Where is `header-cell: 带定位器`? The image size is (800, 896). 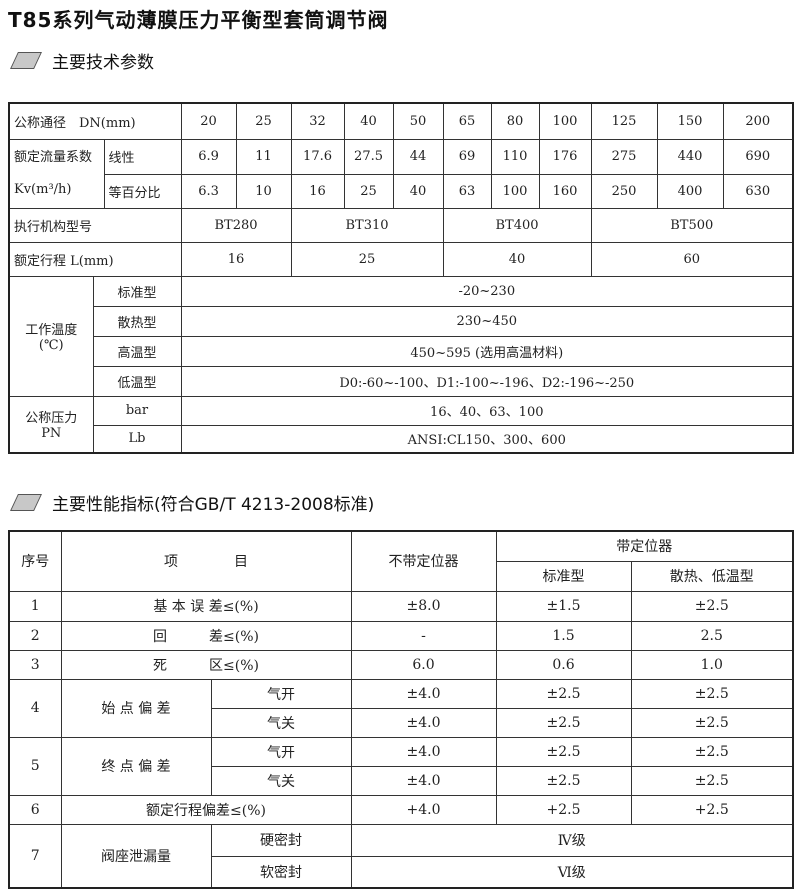
header-cell: 带定位器 is located at coordinates (644, 546).